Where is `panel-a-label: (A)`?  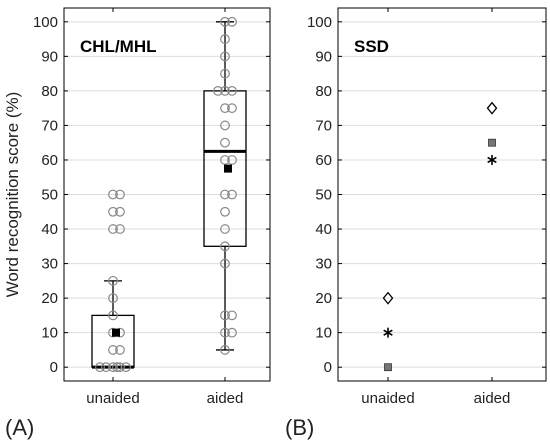 panel-a-label: (A) is located at coordinates (19, 427).